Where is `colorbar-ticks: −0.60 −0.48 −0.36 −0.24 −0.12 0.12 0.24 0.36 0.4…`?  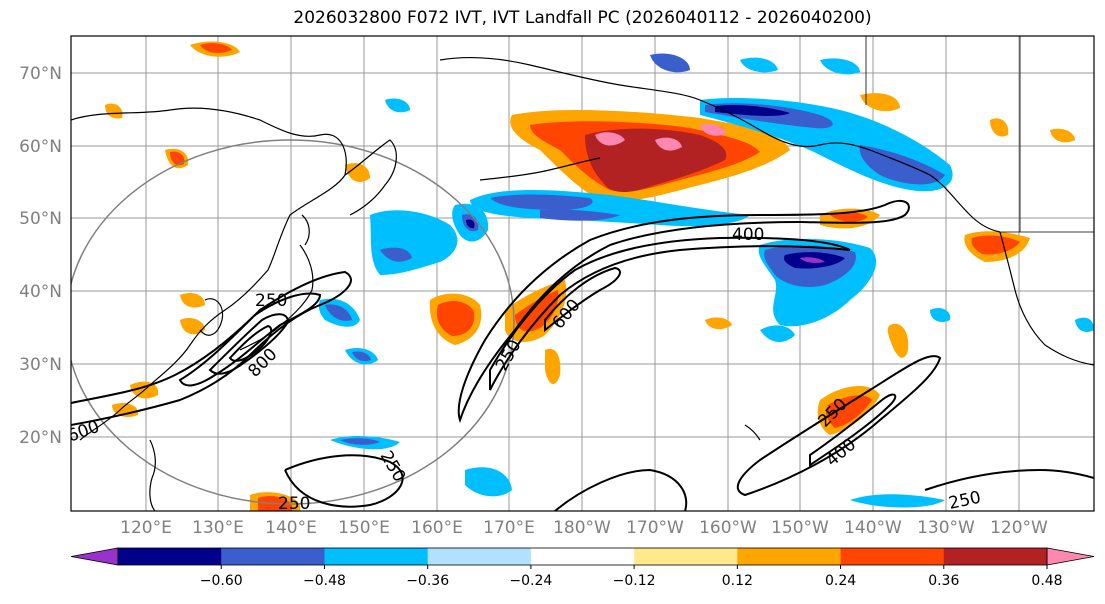 colorbar-ticks: −0.60 −0.48 −0.36 −0.24 −0.12 0.12 0.24 0.36 0.4… is located at coordinates (631, 577).